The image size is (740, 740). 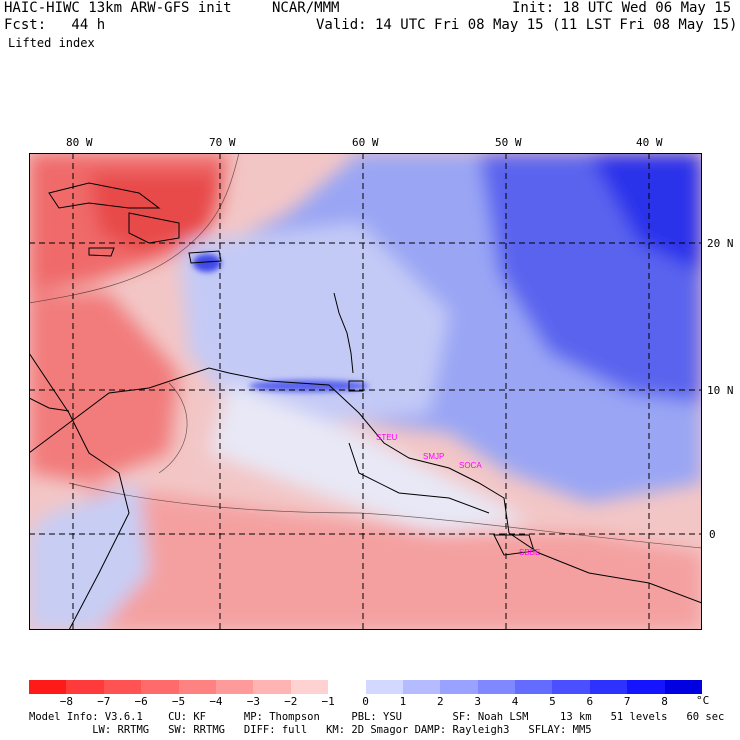 What do you see at coordinates (51, 43) in the screenshot?
I see `field-name: Lifted index` at bounding box center [51, 43].